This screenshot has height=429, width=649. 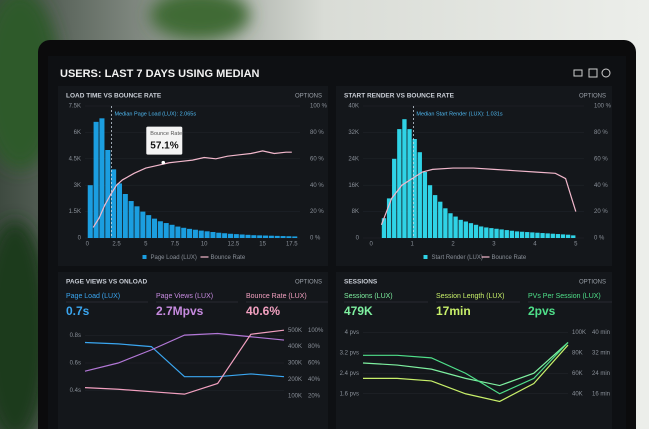 What do you see at coordinates (579, 333) in the screenshot?
I see `y2-tick-label: 100K` at bounding box center [579, 333].